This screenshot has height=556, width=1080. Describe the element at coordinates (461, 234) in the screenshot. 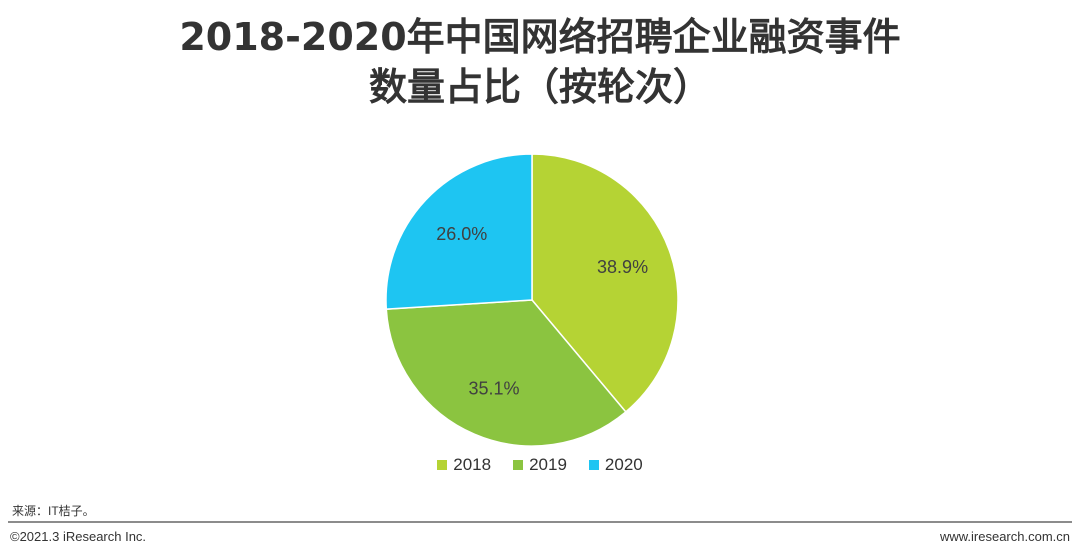

I see `data-label-2020: 26.0%` at that location.